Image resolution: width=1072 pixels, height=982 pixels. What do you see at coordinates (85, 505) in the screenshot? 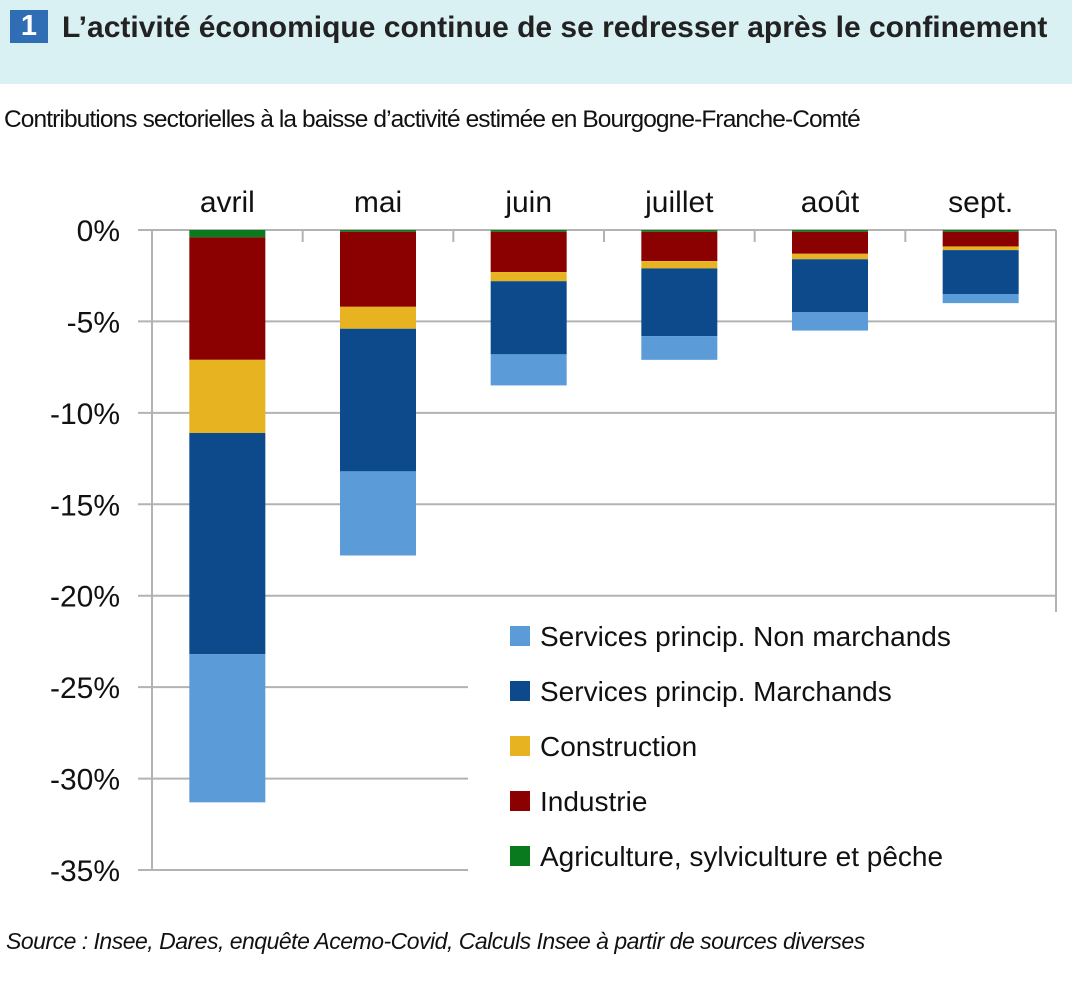
I see `y-tick-label: -15%` at bounding box center [85, 505].